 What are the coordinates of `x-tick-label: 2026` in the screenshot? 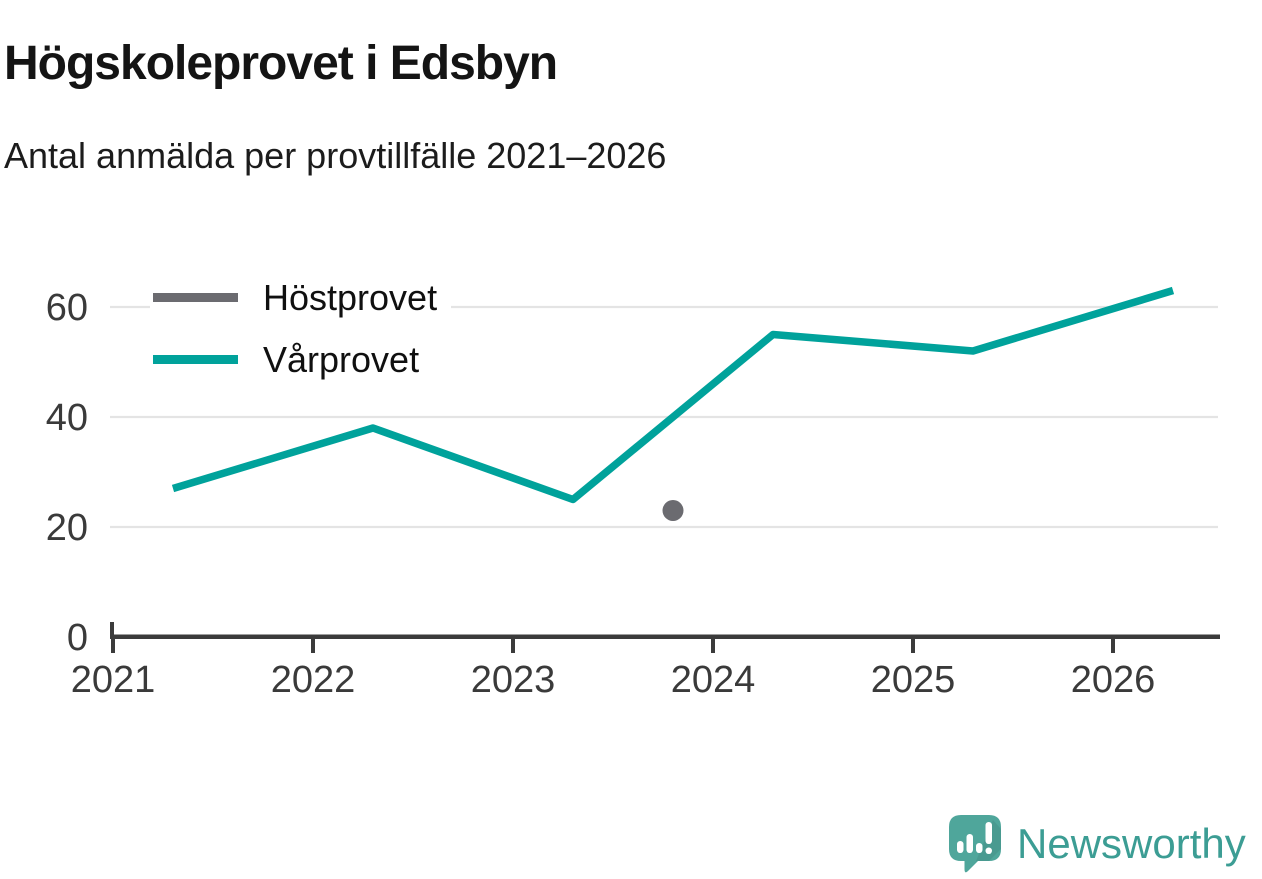 It's located at (1113, 680).